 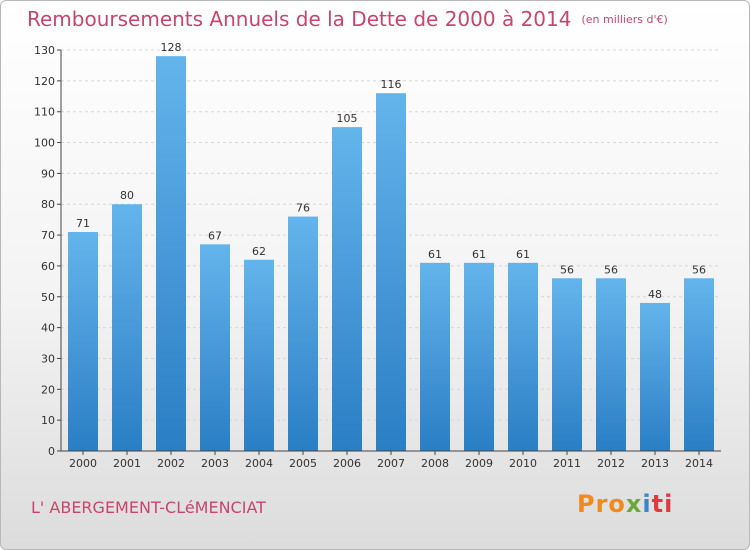 What do you see at coordinates (634, 504) in the screenshot?
I see `logo-part-2: x` at bounding box center [634, 504].